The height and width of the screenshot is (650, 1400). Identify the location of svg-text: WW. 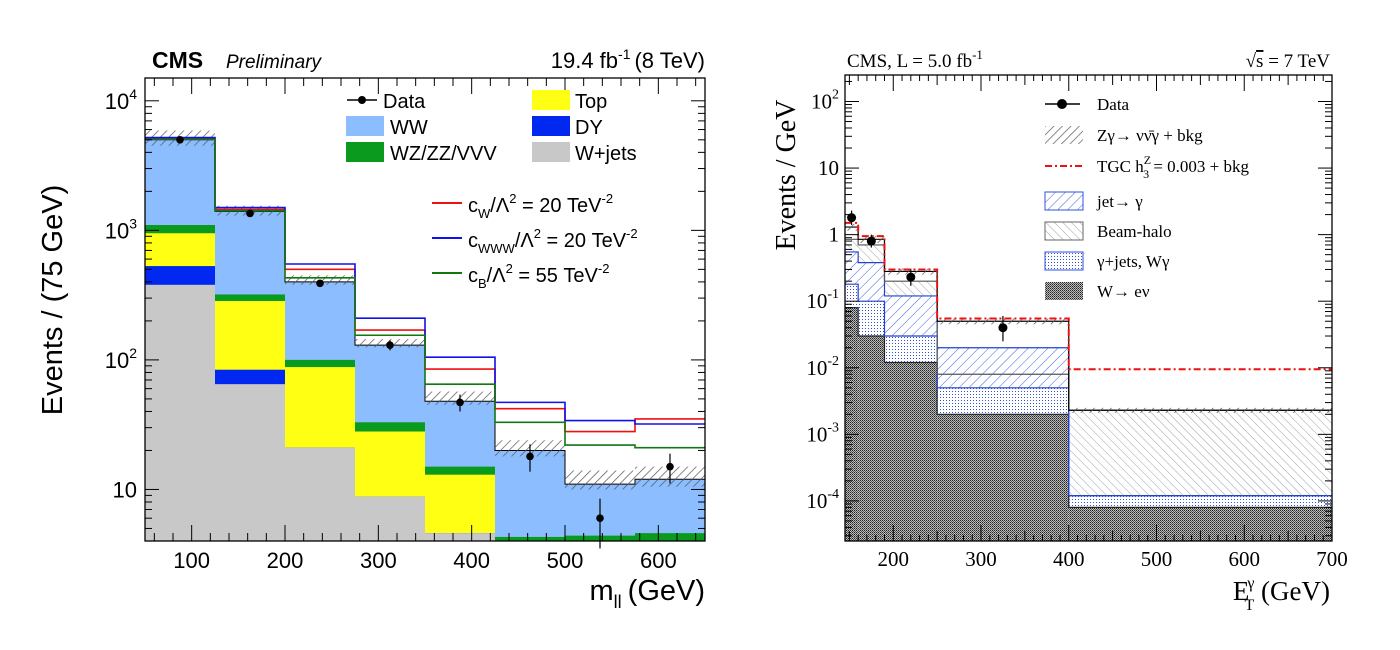
(409, 128).